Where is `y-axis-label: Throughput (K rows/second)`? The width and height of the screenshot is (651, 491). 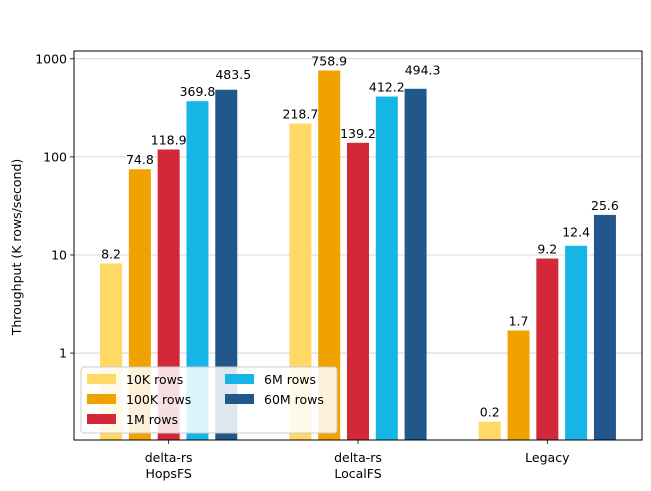 y-axis-label: Throughput (K rows/second) is located at coordinates (16, 248).